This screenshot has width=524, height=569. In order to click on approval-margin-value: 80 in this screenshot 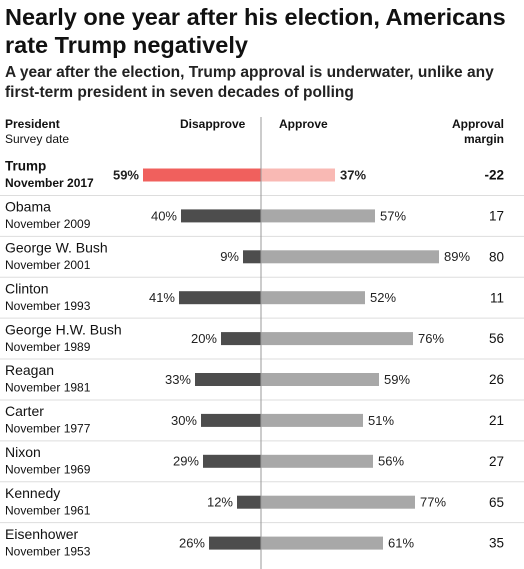, I will do `click(496, 256)`.